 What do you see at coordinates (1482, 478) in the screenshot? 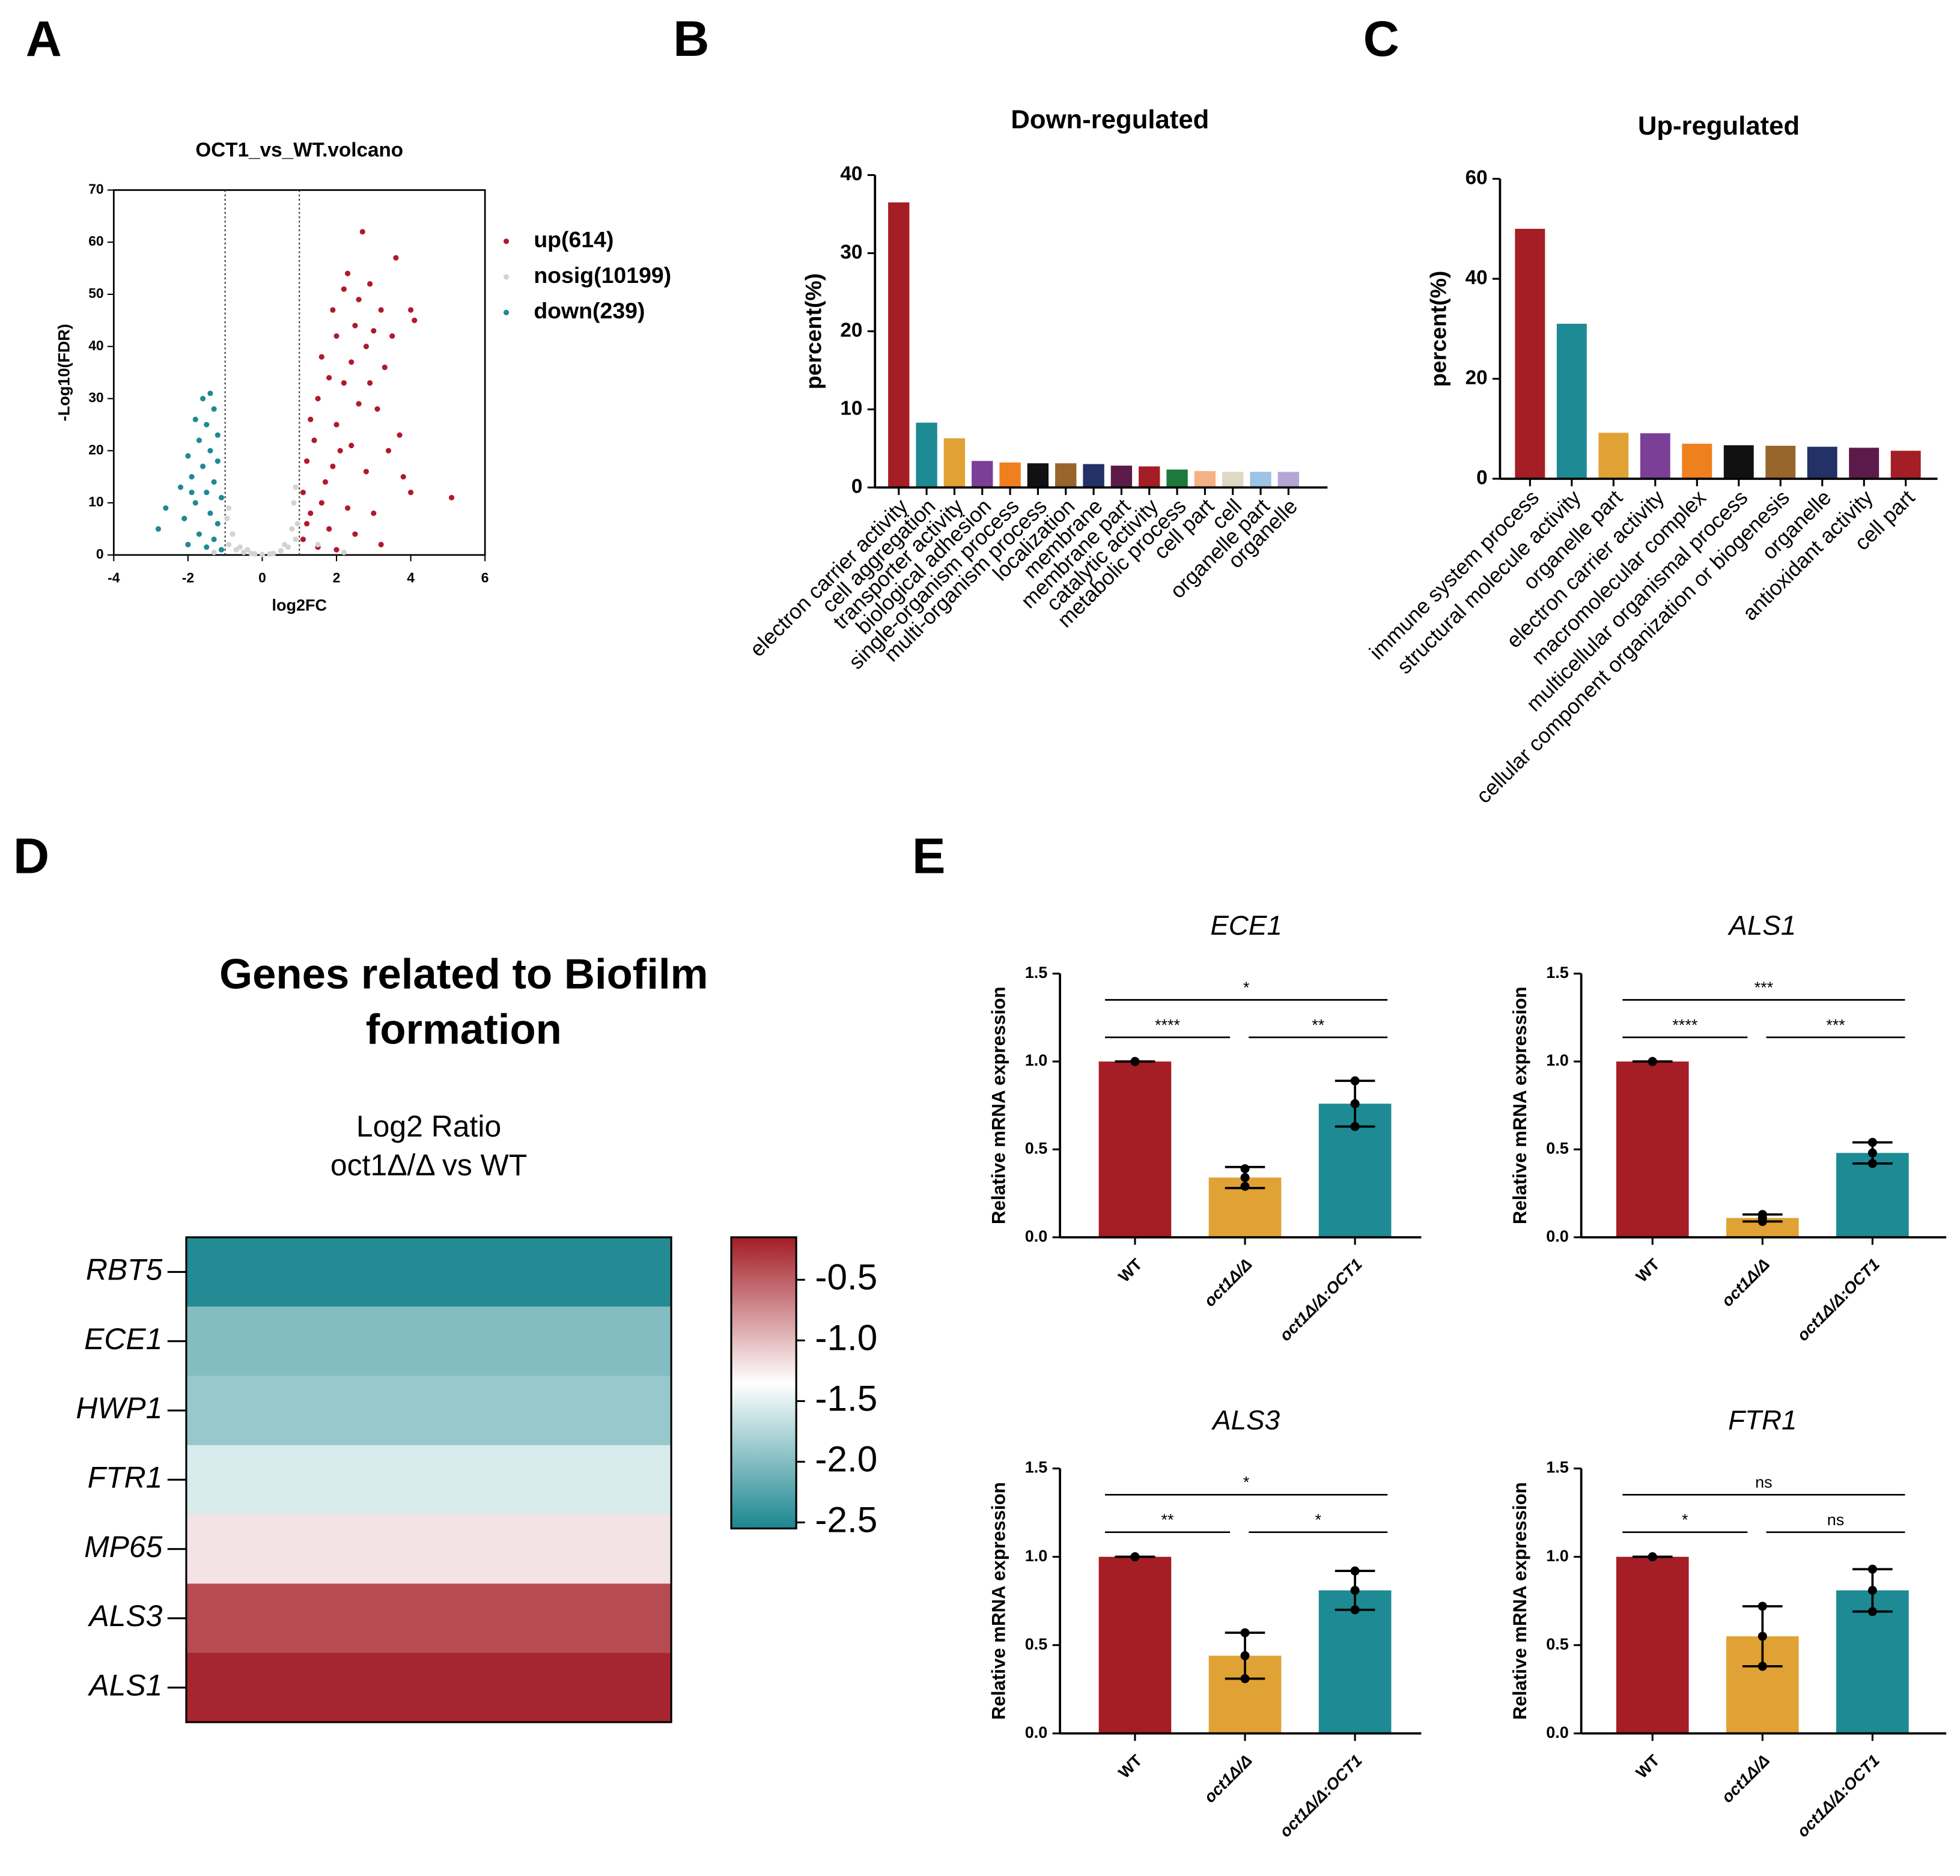
I see `y-tick-label: 0` at bounding box center [1482, 478].